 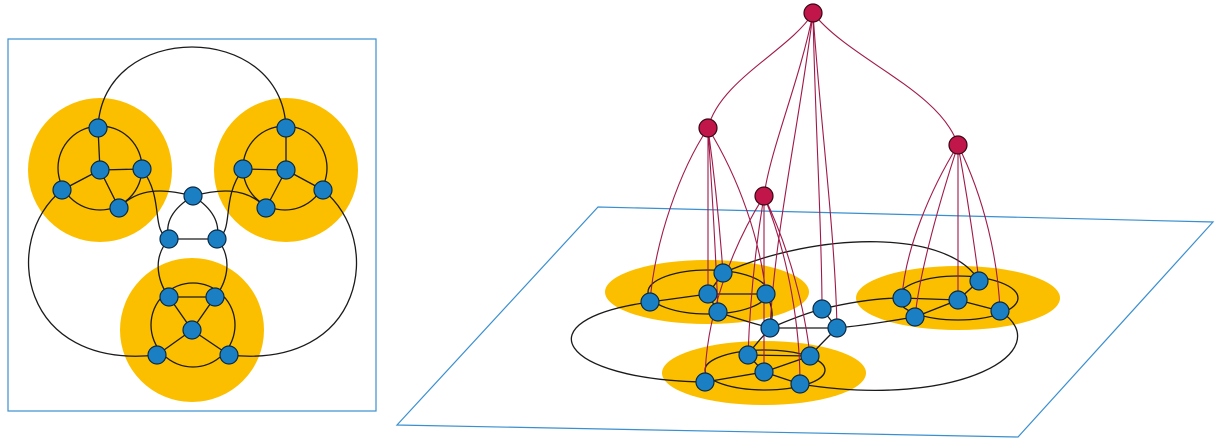 What do you see at coordinates (192, 87) in the screenshot?
I see `edge-arc-top` at bounding box center [192, 87].